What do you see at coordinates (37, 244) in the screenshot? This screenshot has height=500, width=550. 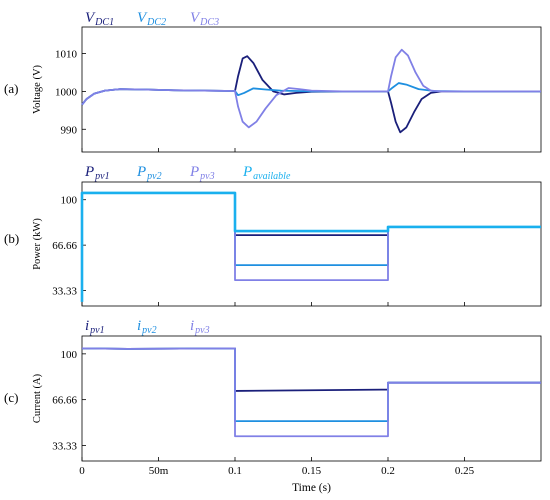 I see `y-axis-label: Power (kW)` at bounding box center [37, 244].